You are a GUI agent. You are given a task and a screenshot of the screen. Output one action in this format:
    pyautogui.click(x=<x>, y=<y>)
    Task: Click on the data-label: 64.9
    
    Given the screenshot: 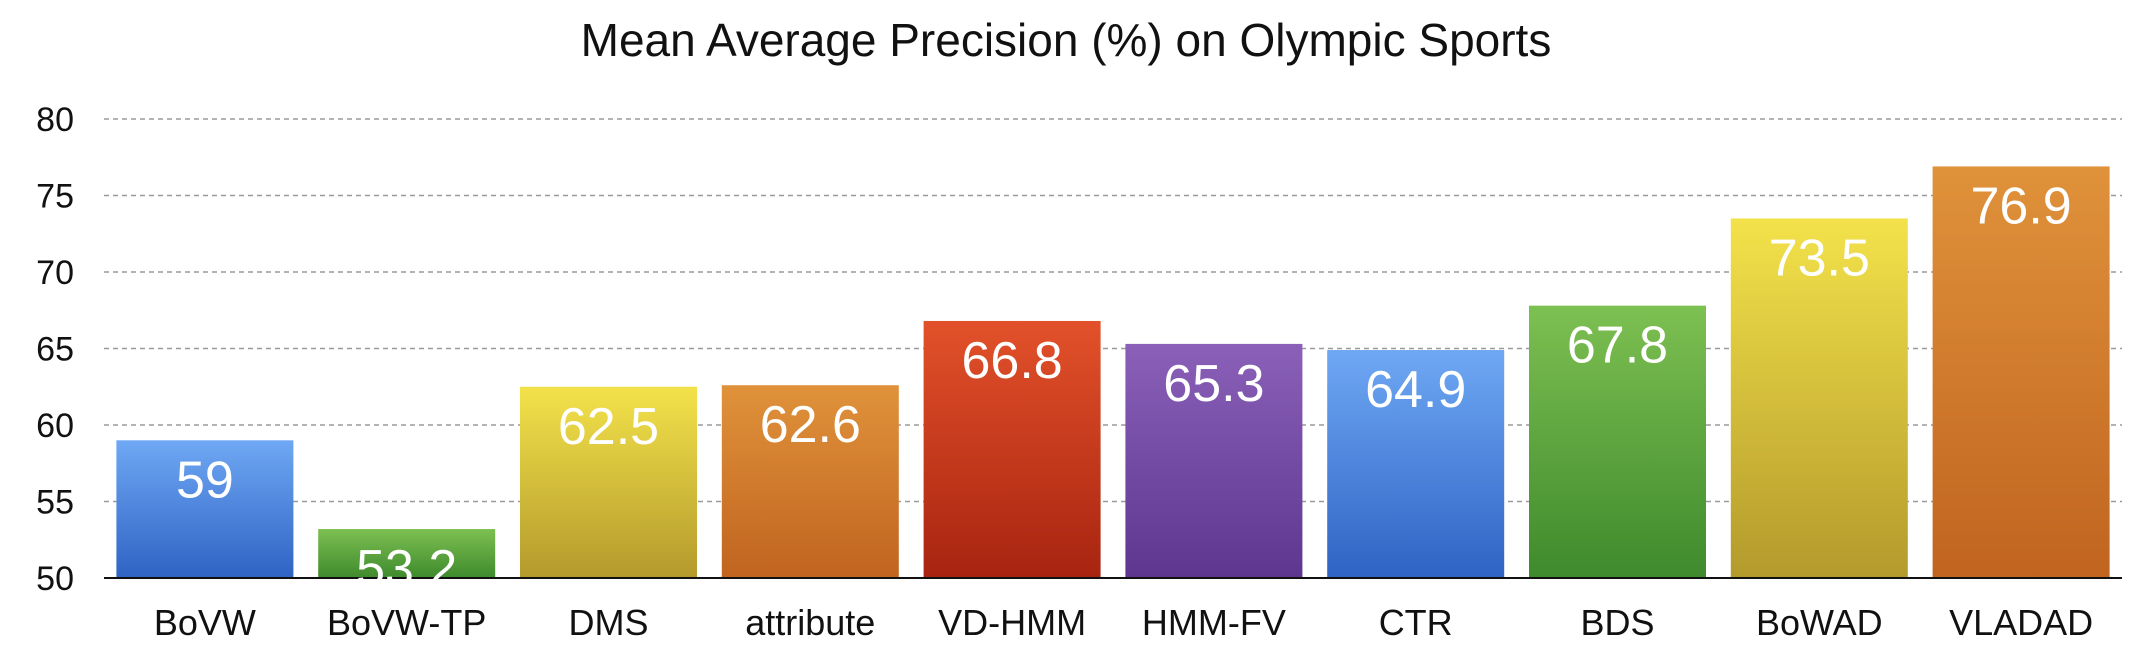 What is the action you would take?
    pyautogui.click(x=1415, y=390)
    